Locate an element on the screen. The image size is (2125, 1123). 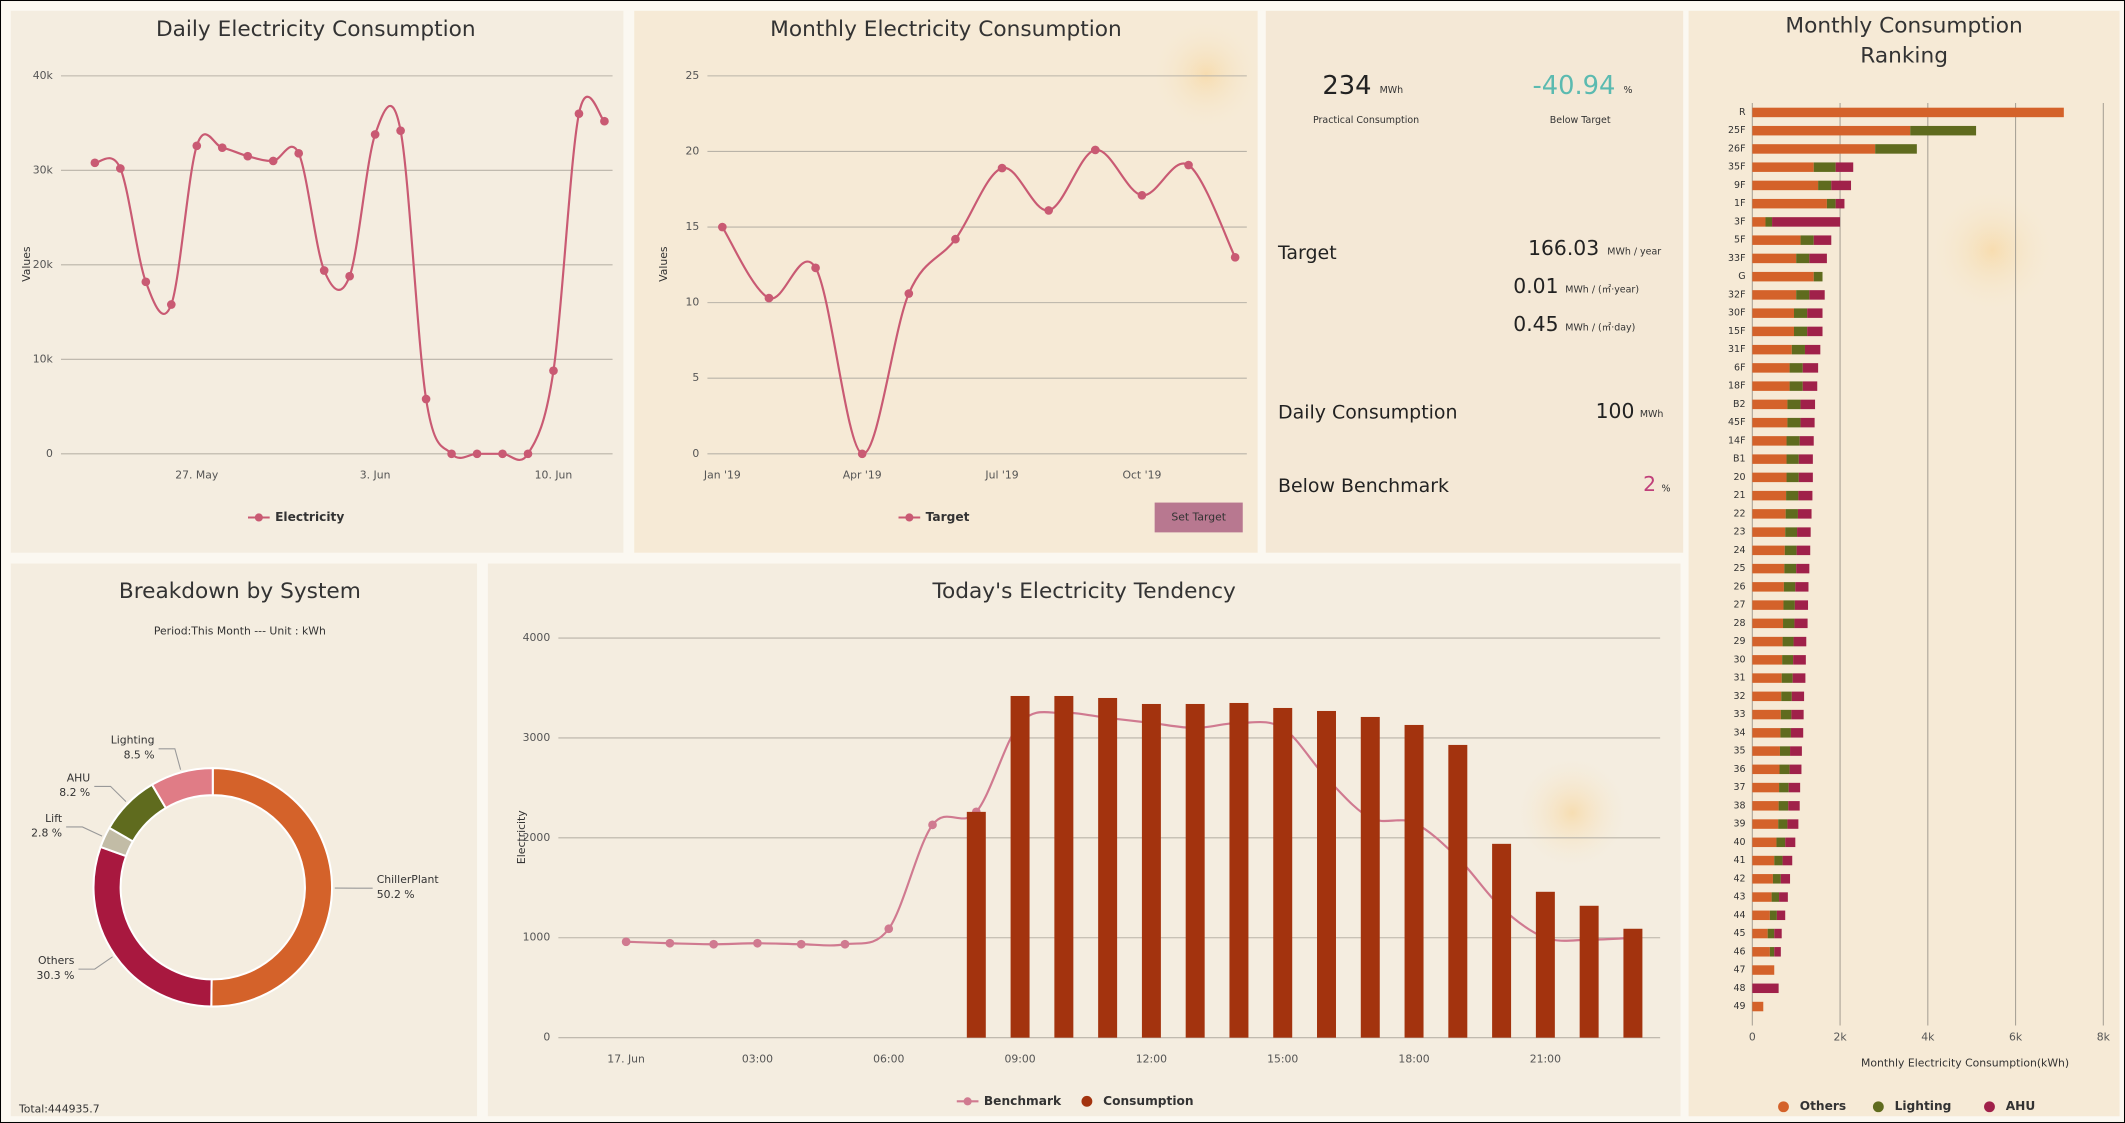
decoration is located at coordinates (1572, 812).